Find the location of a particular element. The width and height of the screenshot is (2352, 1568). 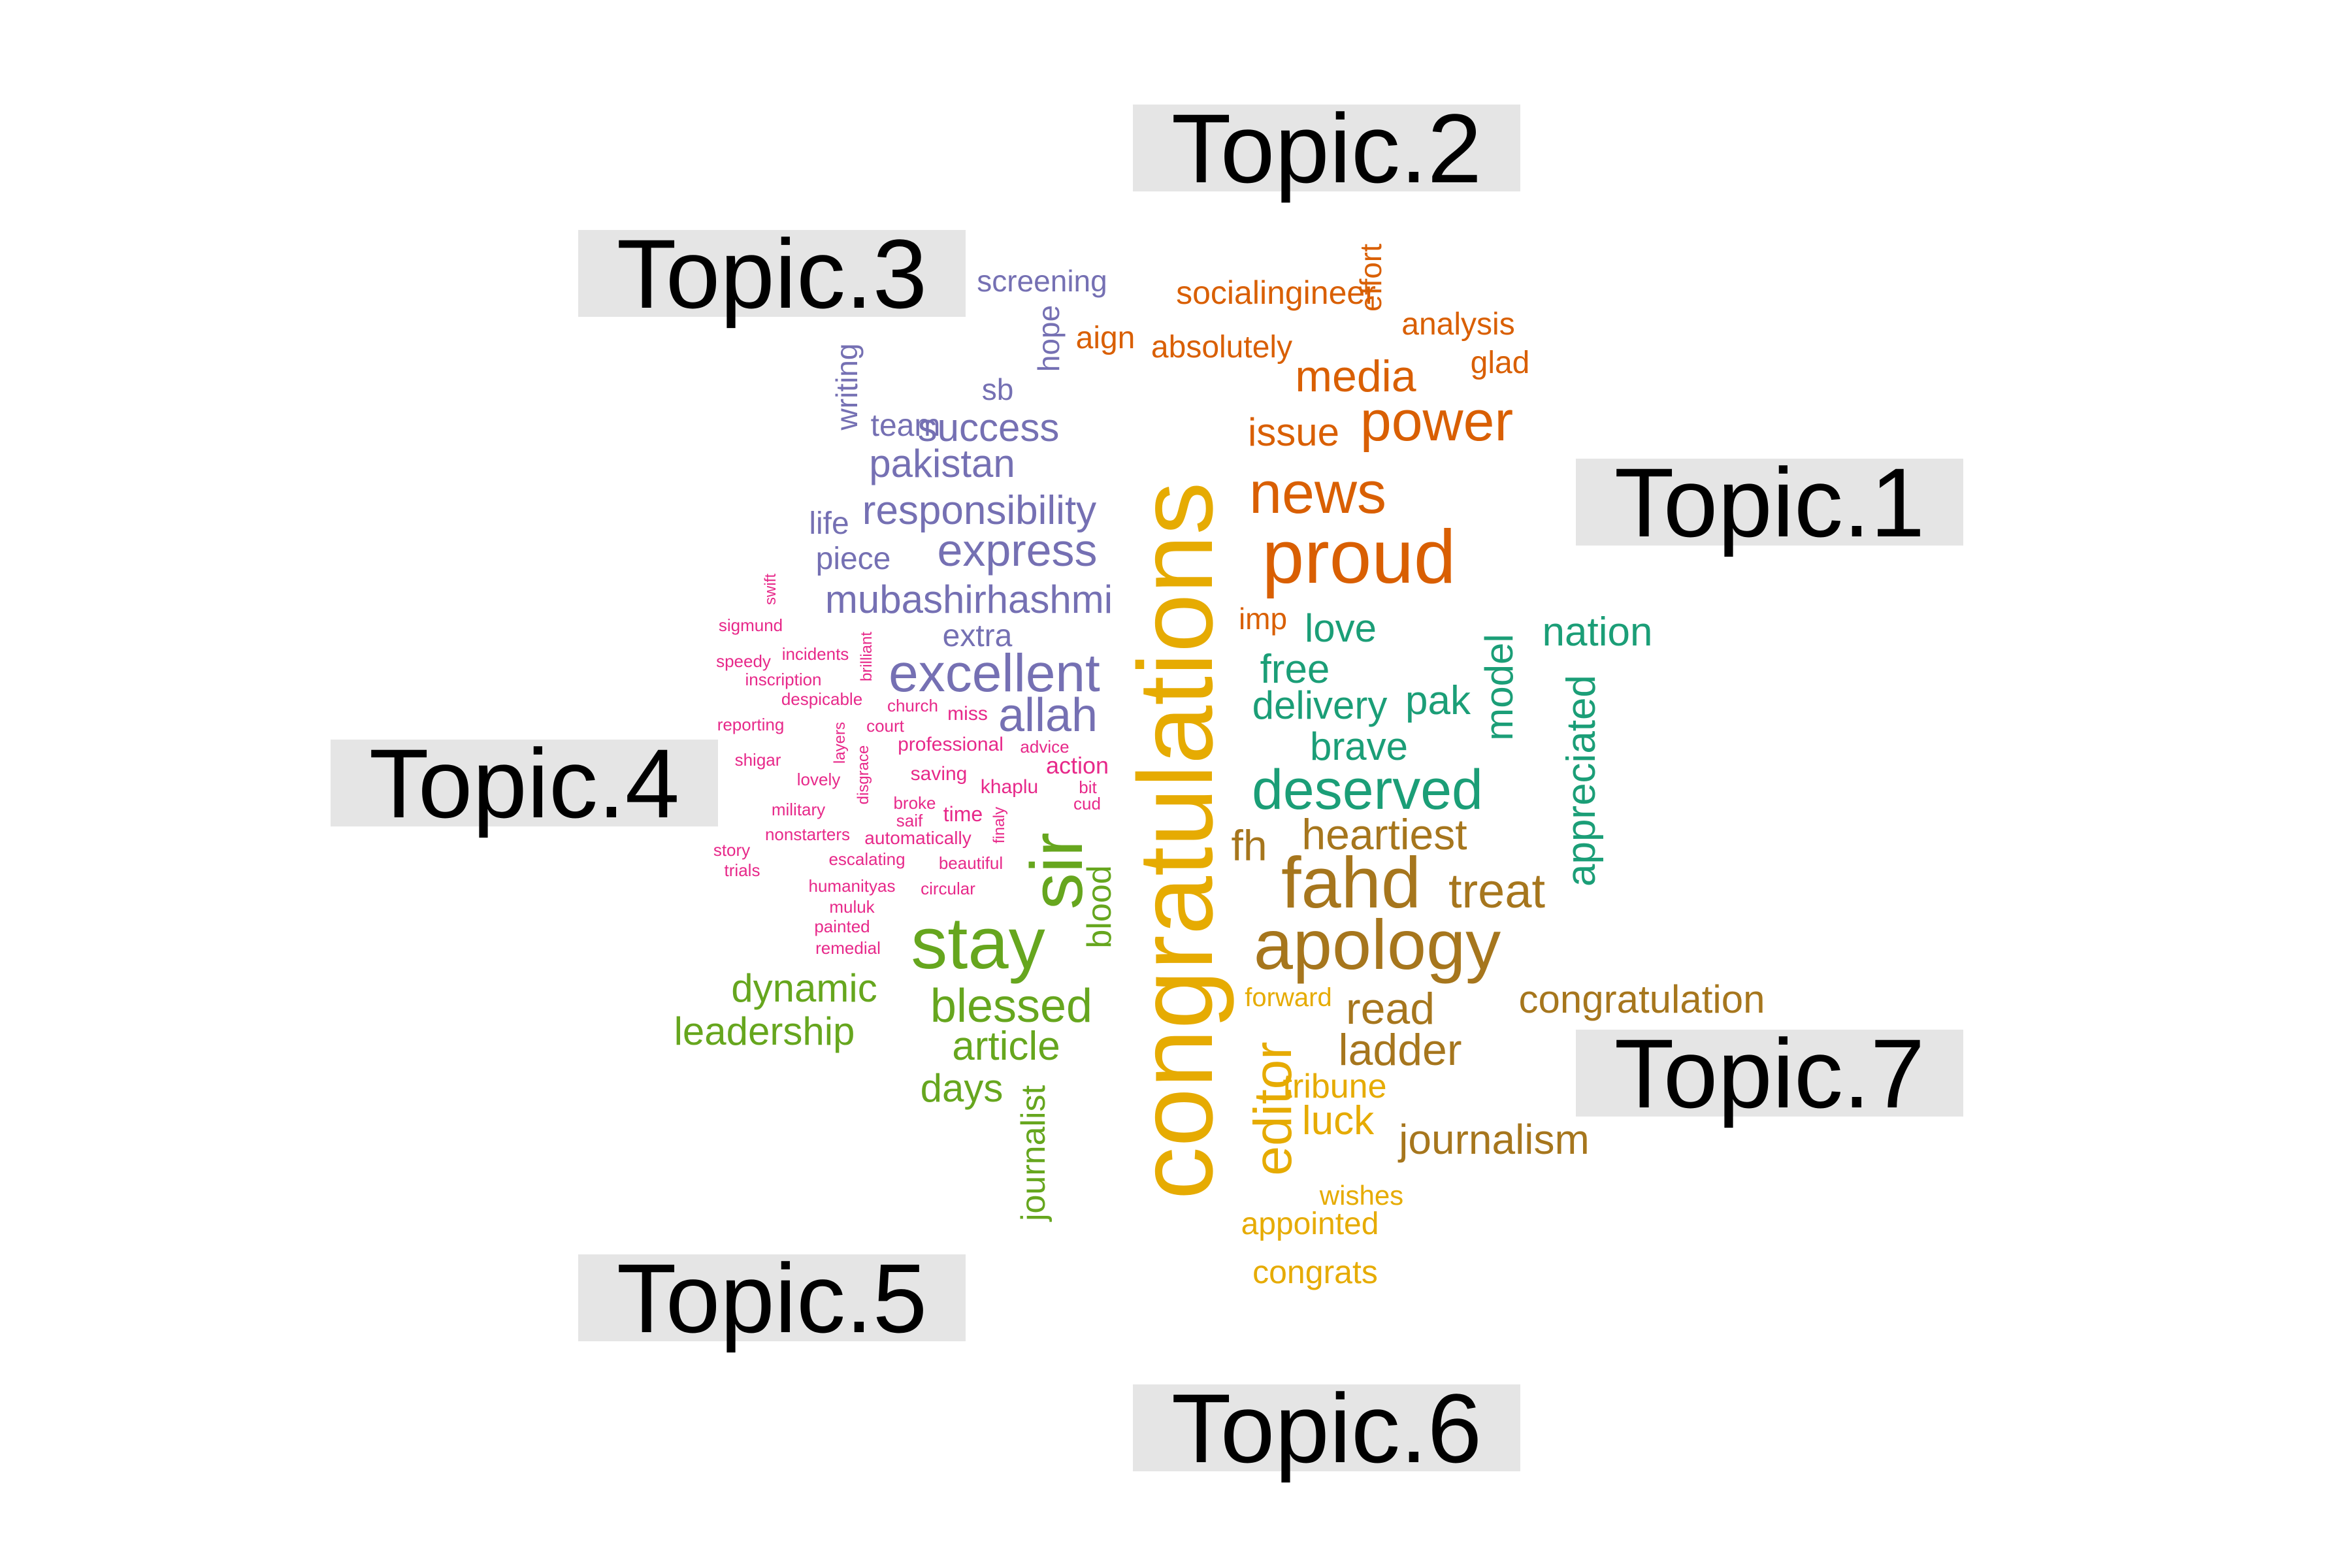

cloud-word-topic-5: article is located at coordinates (1006, 1046).